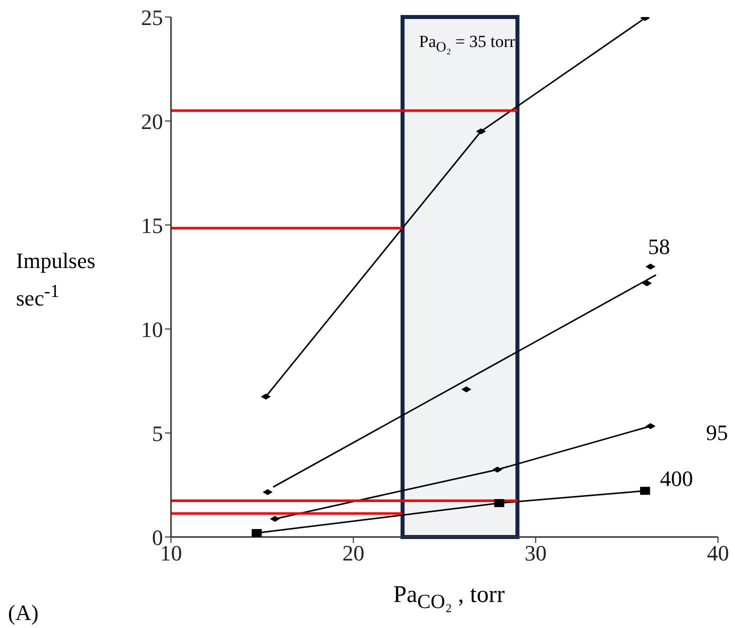  I want to click on y-tick-label: 25, so click(152, 17).